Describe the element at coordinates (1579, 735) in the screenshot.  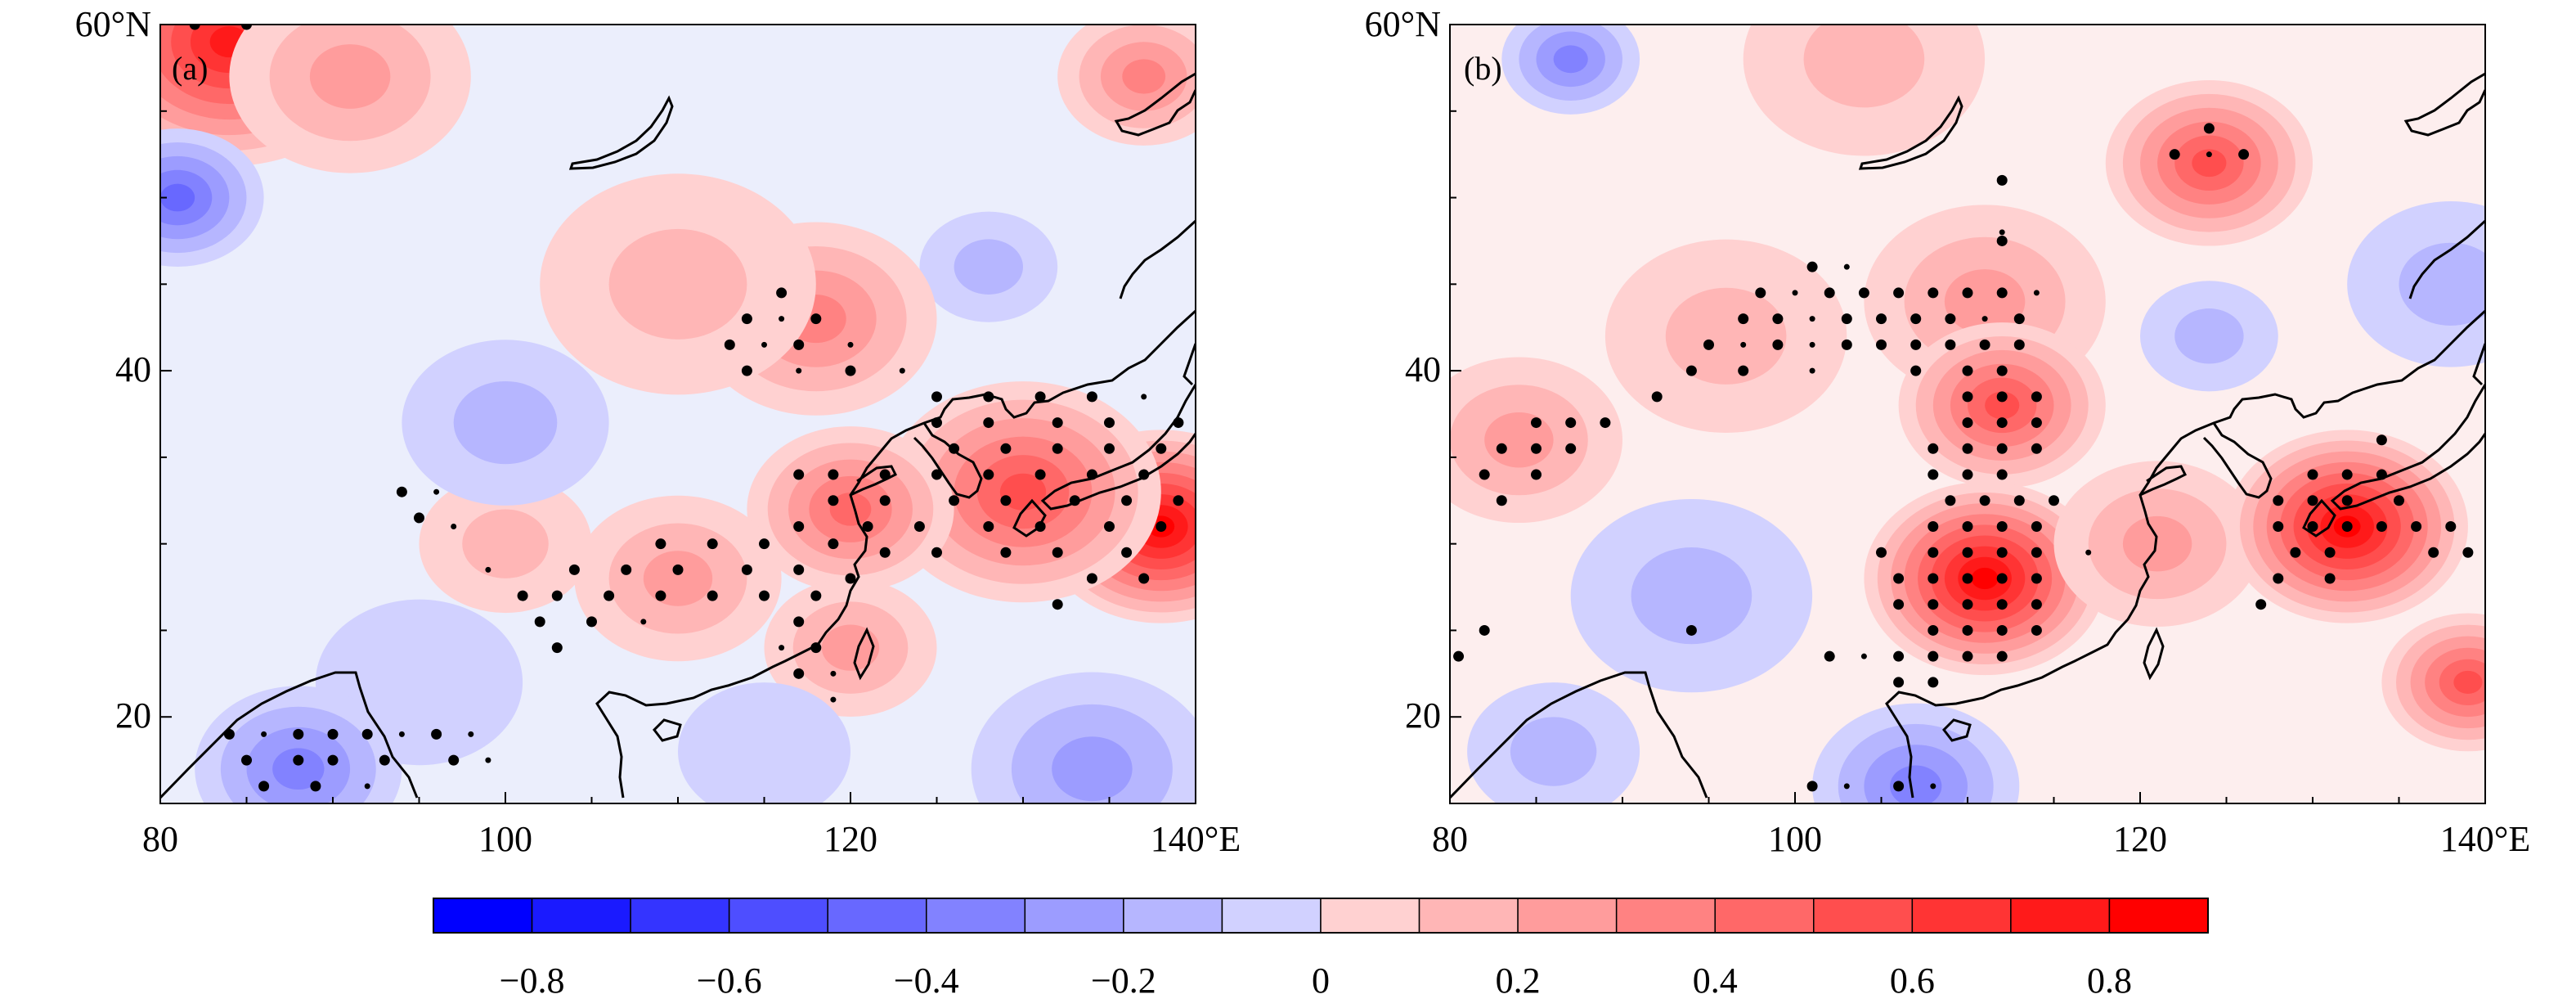
I see `coastline-indochina` at that location.